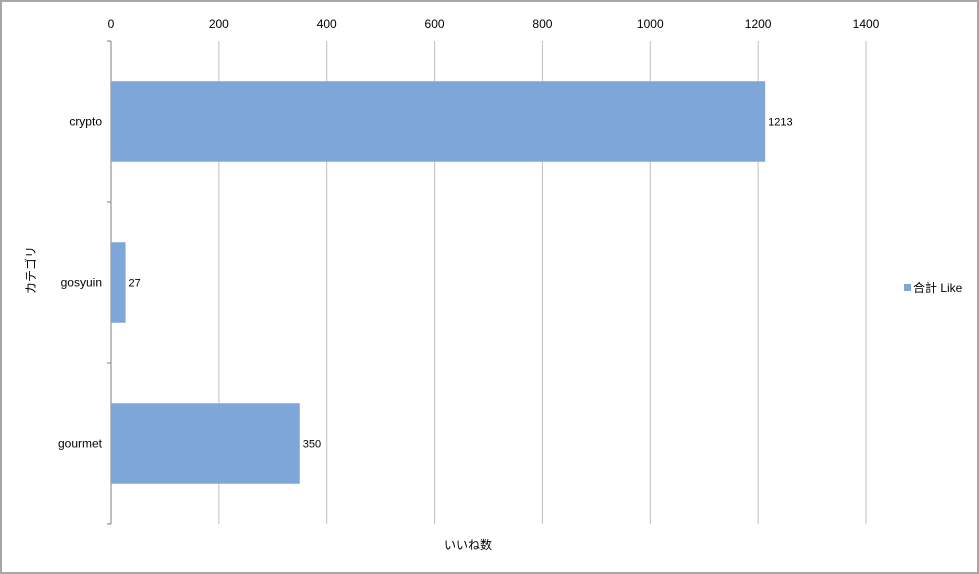 The height and width of the screenshot is (574, 979). I want to click on x-tick-label-400: 400, so click(327, 24).